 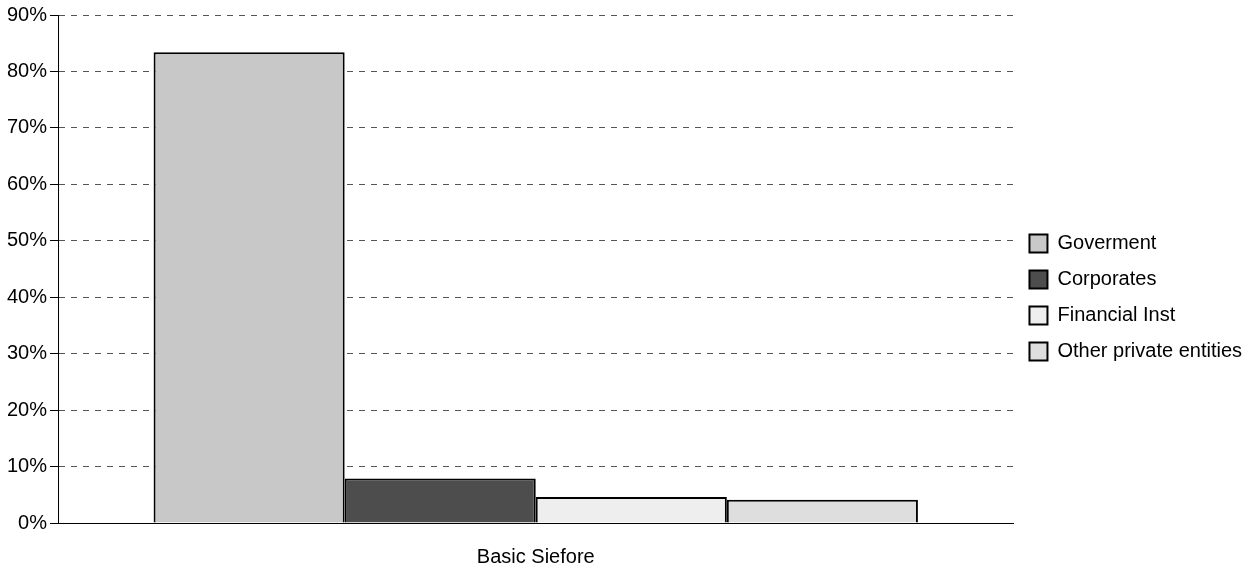 What do you see at coordinates (27, 69) in the screenshot?
I see `y-tick-label: 80%` at bounding box center [27, 69].